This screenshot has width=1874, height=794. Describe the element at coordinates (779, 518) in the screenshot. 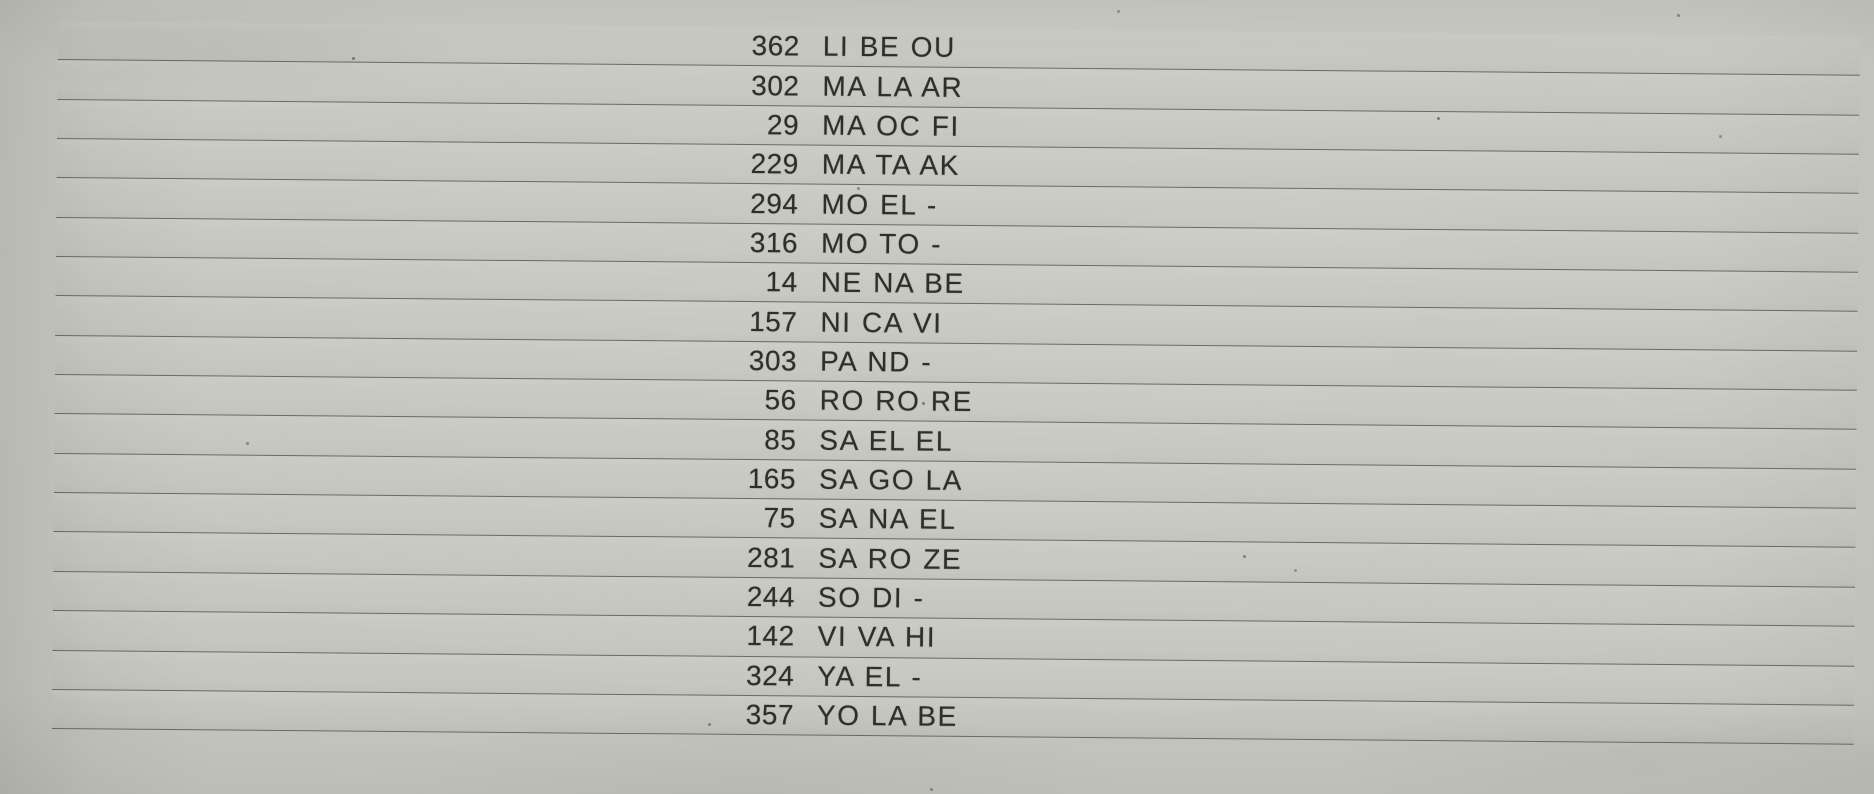

I see `row-number: 75` at that location.